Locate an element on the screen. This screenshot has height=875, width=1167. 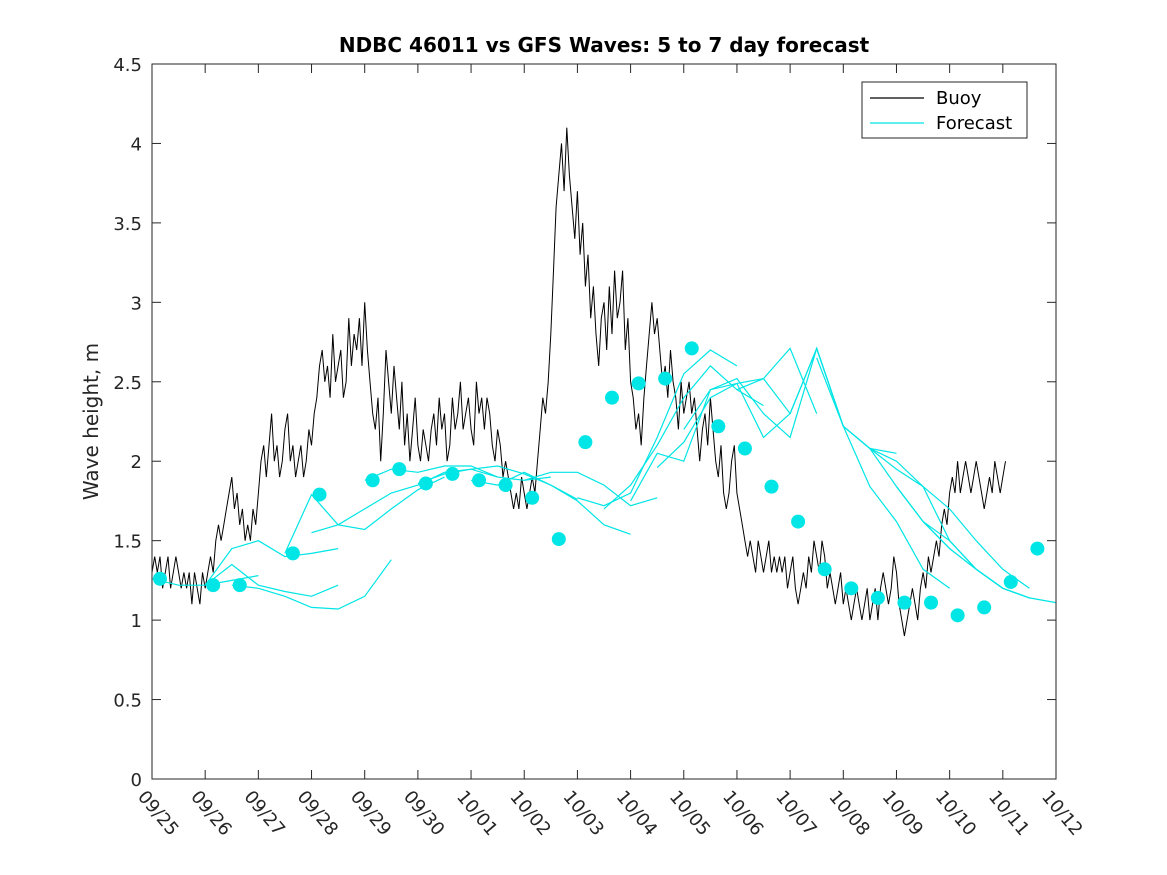
y-tick-label: 3 is located at coordinates (136, 303).